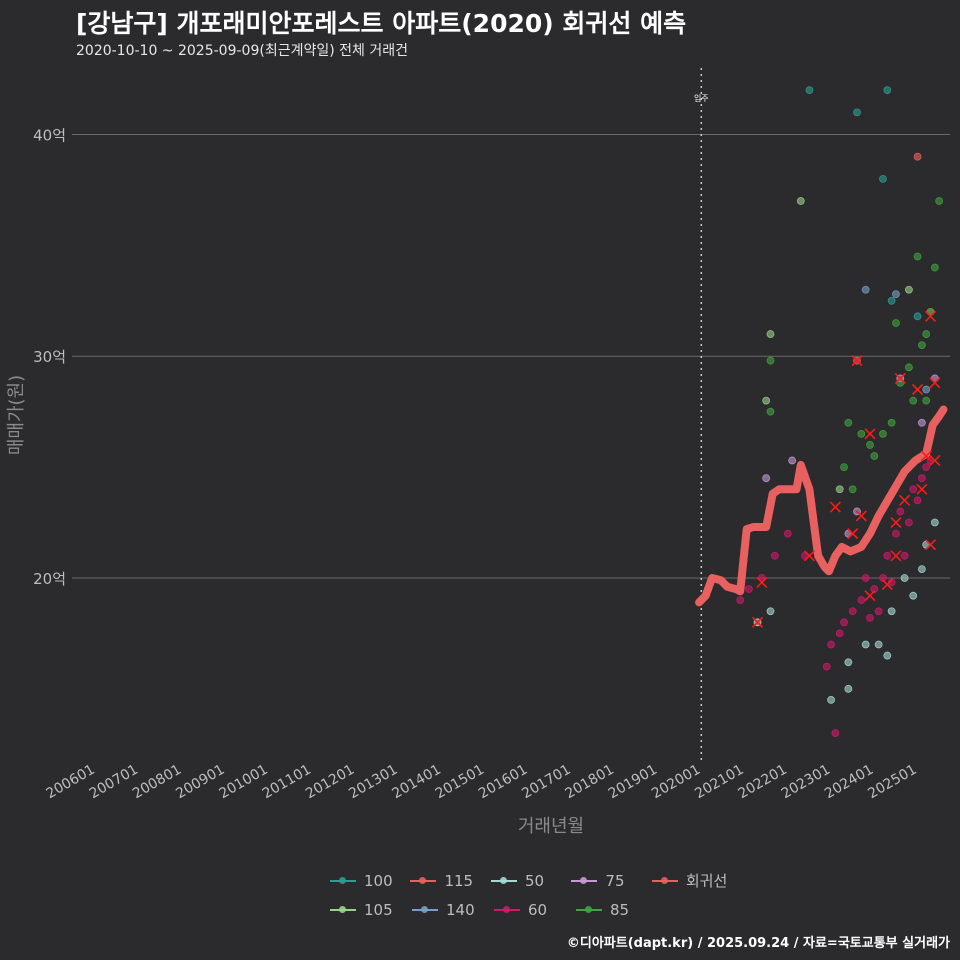 This screenshot has width=960, height=960. What do you see at coordinates (114, 782) in the screenshot?
I see `x-tick-label: 200701` at bounding box center [114, 782].